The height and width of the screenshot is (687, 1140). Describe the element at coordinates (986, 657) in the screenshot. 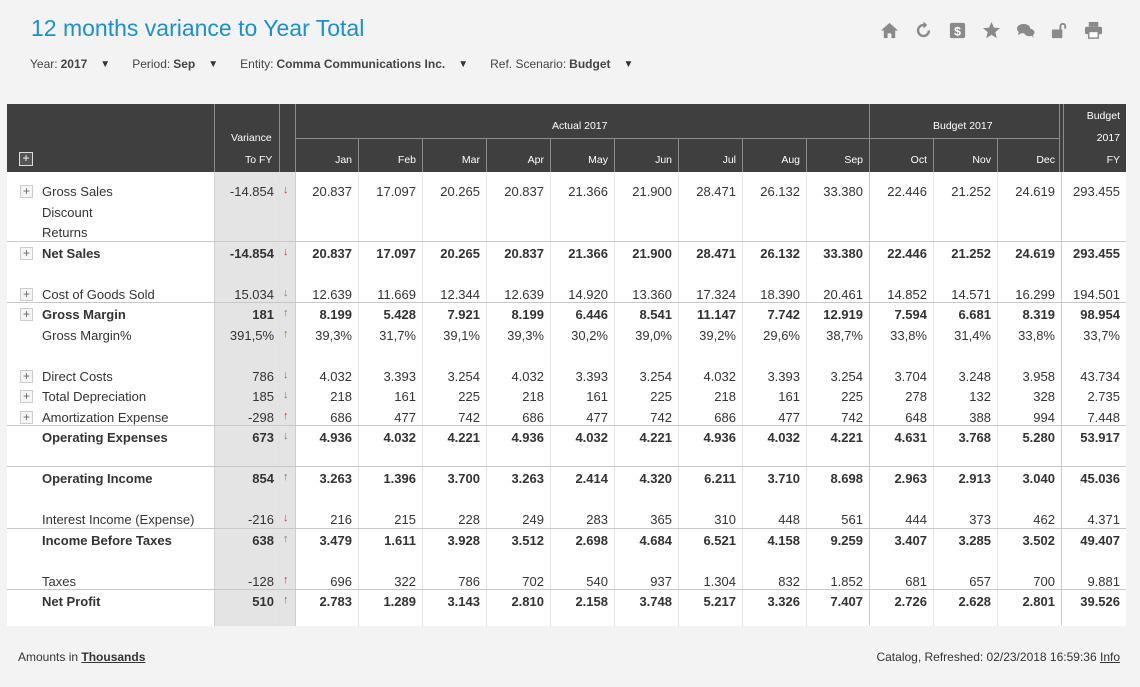

I see `refresh-text: Catalog, Refreshed: 02/23/2018 16:59:36` at that location.